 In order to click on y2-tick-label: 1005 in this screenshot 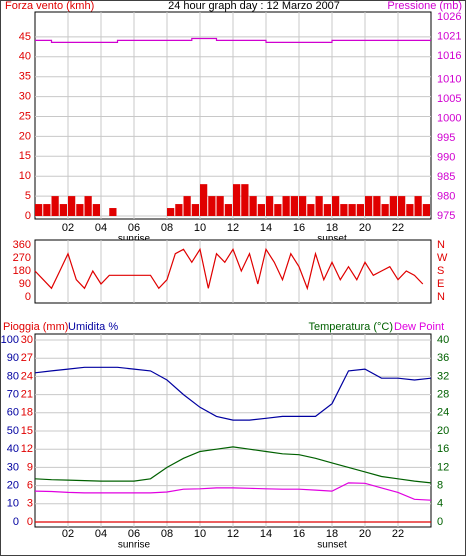, I will do `click(449, 99)`.